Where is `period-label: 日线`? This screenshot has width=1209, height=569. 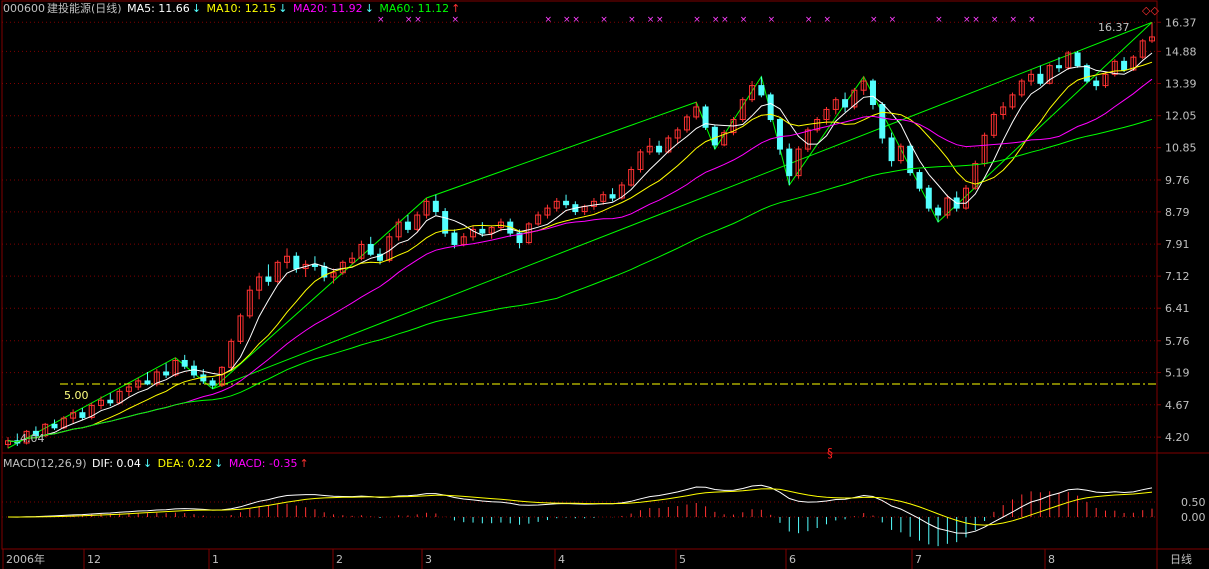 period-label: 日线 is located at coordinates (1181, 559).